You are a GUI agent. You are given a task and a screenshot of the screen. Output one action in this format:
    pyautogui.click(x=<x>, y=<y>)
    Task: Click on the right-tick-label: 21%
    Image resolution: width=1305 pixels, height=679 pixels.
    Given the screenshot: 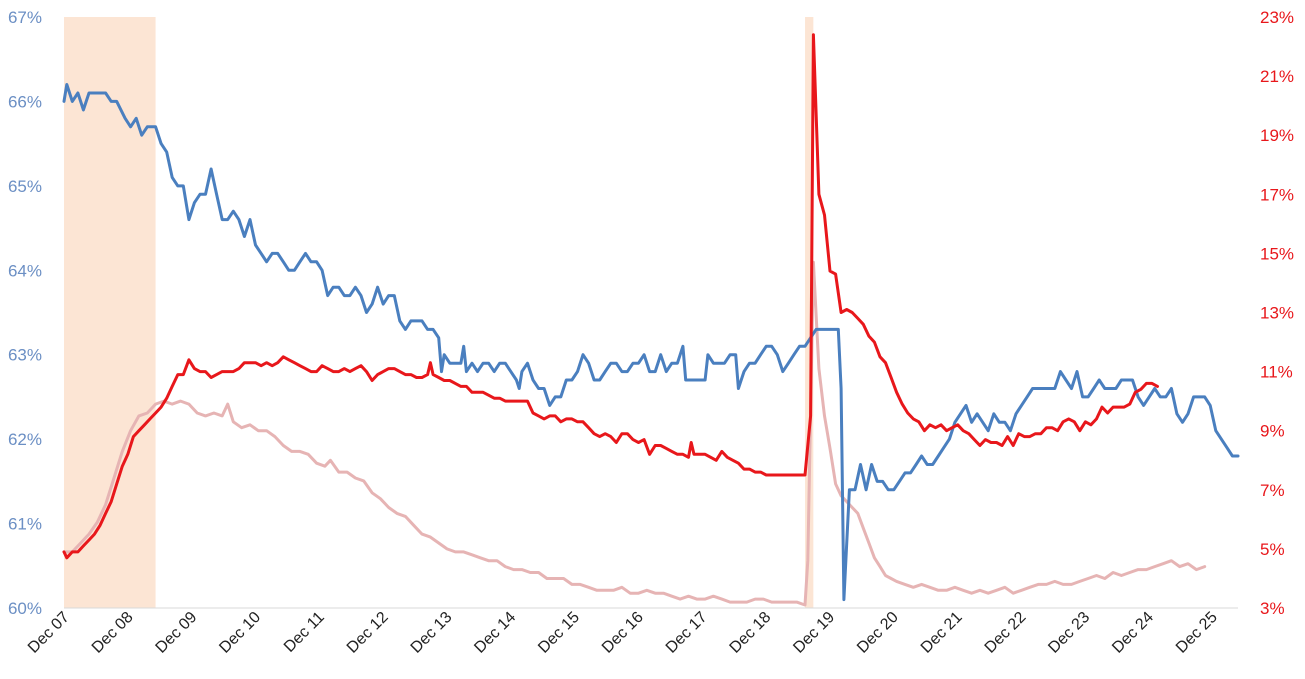 What is the action you would take?
    pyautogui.click(x=1277, y=76)
    